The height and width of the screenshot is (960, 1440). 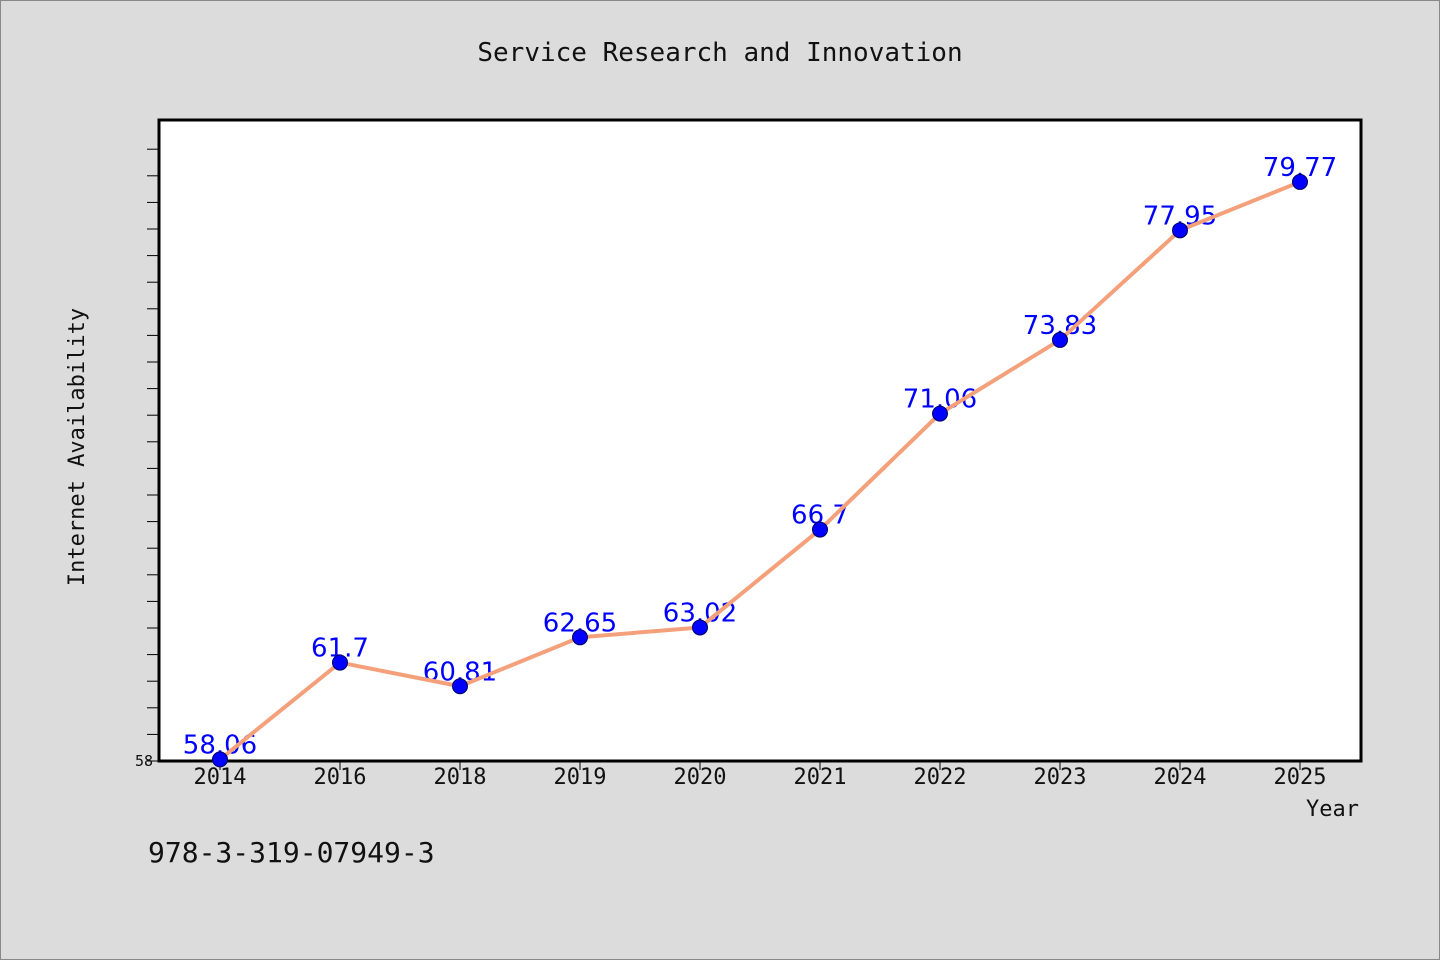 I want to click on y-axis-label: Internet Availability, so click(x=77, y=447).